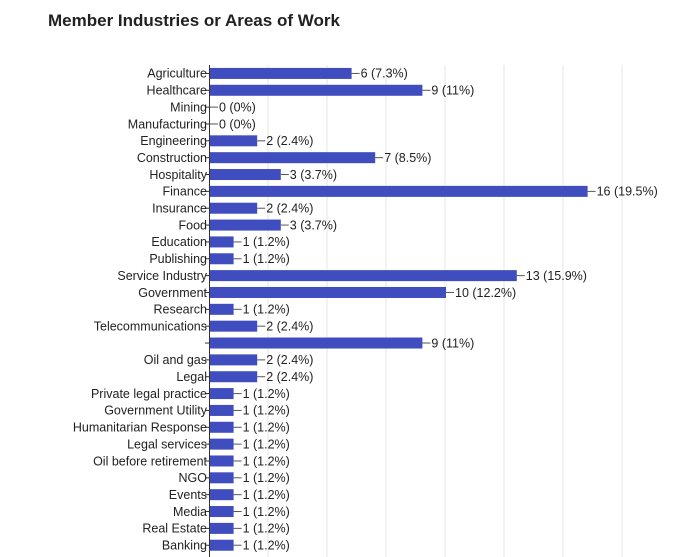 The image size is (694, 557). Describe the element at coordinates (407, 158) in the screenshot. I see `data-label: 7 (8.5%)` at that location.